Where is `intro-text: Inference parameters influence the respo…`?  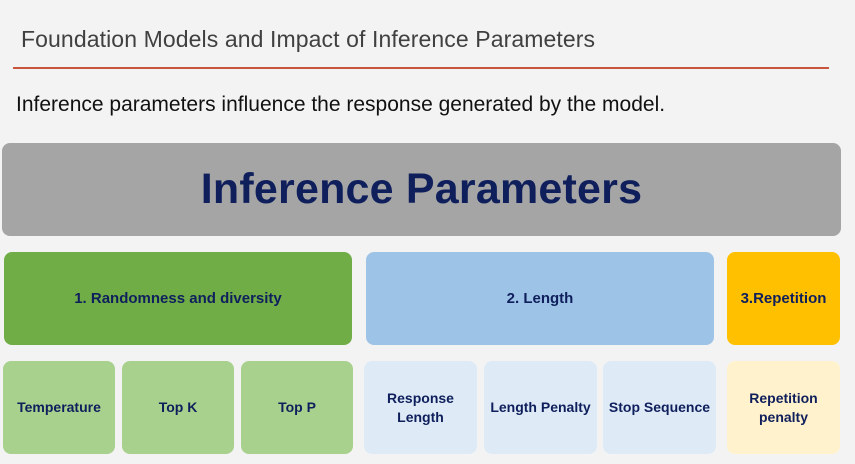 intro-text: Inference parameters influence the respo… is located at coordinates (341, 104).